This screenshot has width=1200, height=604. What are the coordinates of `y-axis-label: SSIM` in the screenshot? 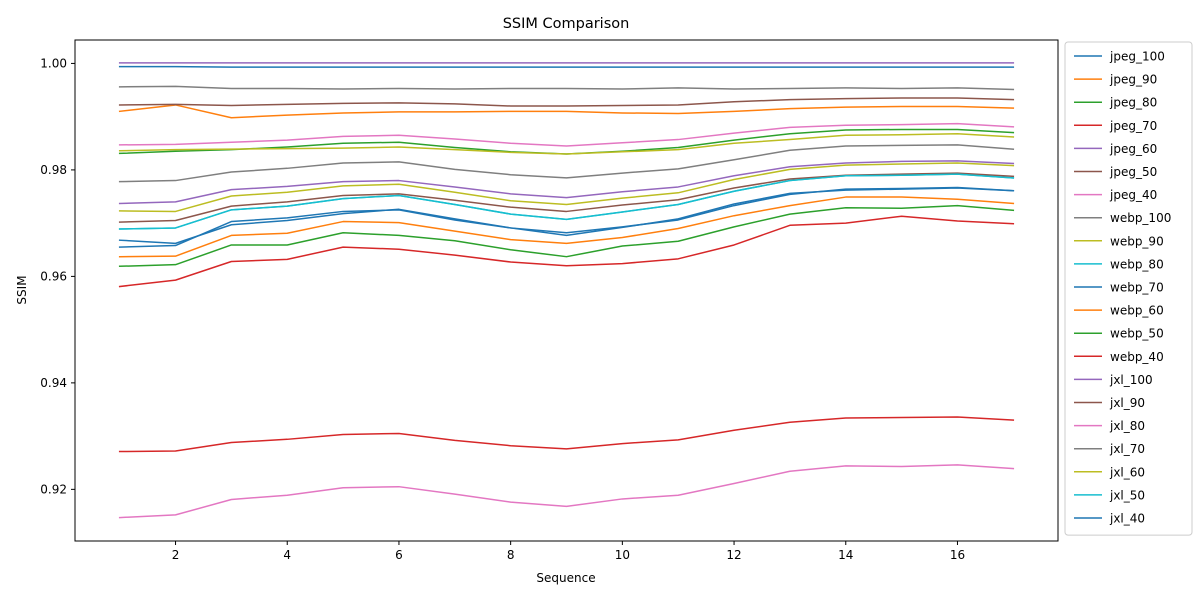 It's located at (22, 289).